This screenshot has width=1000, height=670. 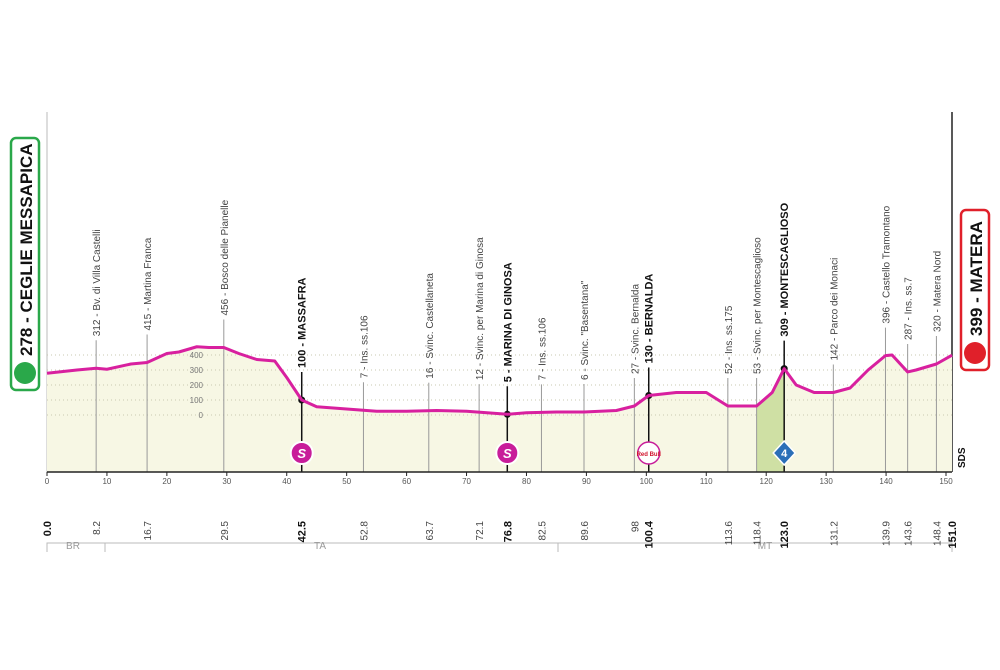 I want to click on km-label: 118.4, so click(x=758, y=533).